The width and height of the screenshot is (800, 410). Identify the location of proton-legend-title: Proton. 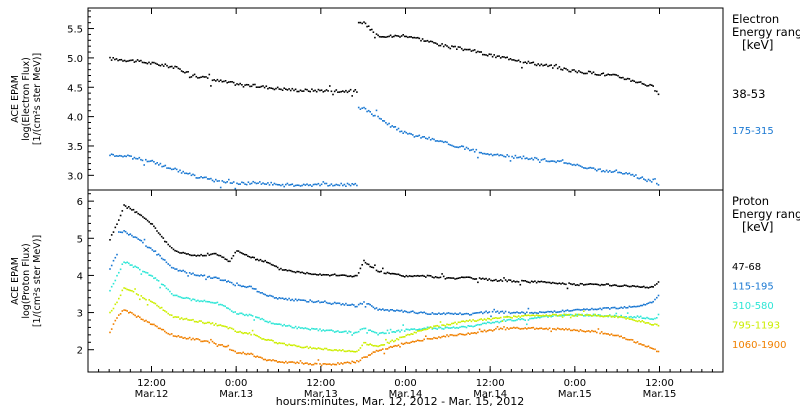
(750, 201).